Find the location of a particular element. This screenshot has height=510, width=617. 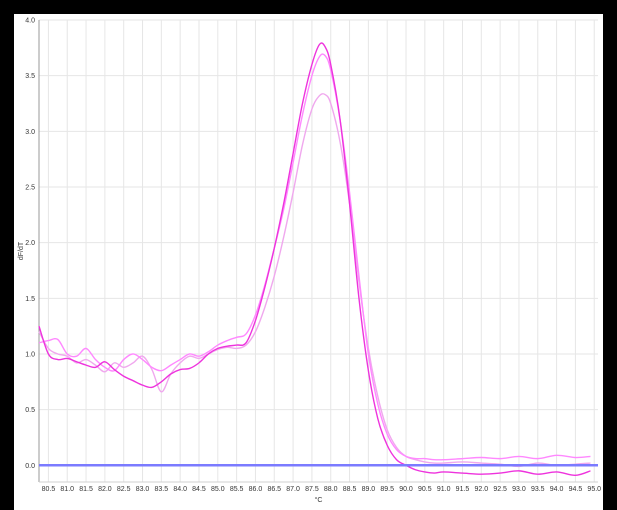

x-tick-label: 89.0 is located at coordinates (369, 489).